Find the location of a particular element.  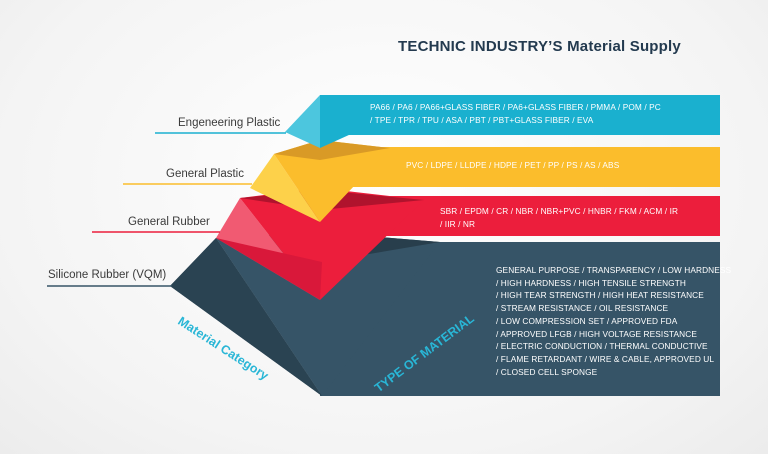

band-engineering-plastic is located at coordinates (520, 115).